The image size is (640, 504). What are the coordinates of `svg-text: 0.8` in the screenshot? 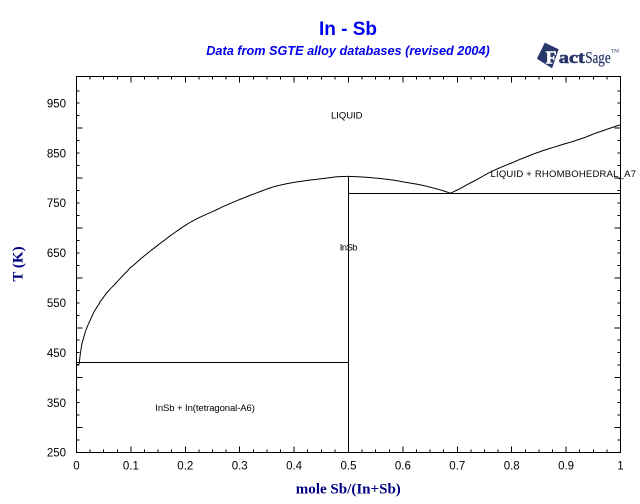 It's located at (512, 467).